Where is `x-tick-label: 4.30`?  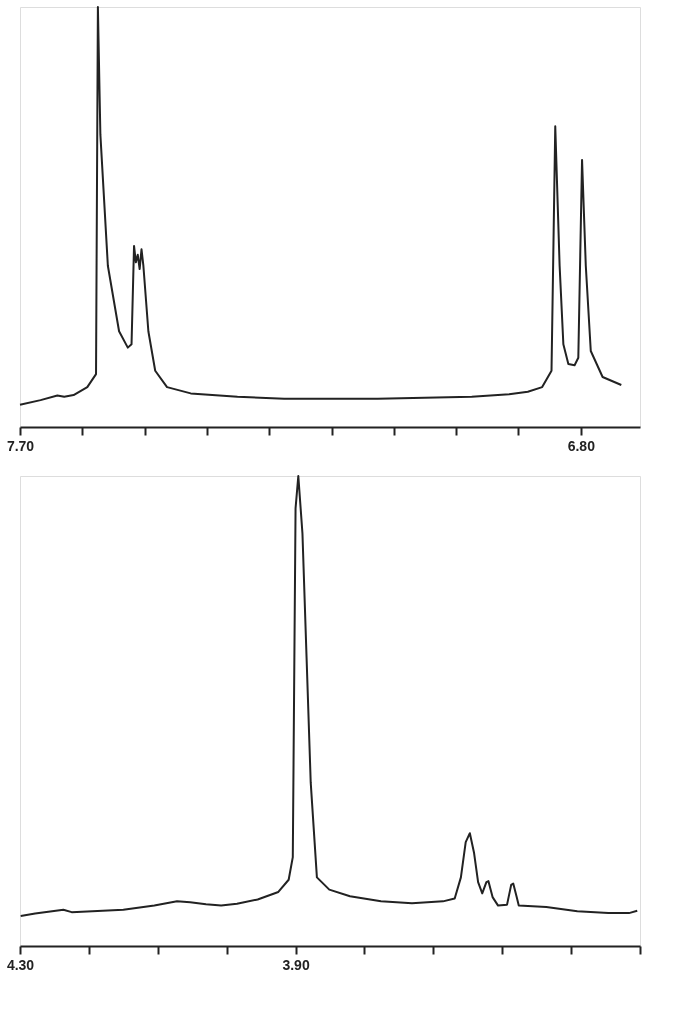 x-tick-label: 4.30 is located at coordinates (20, 964).